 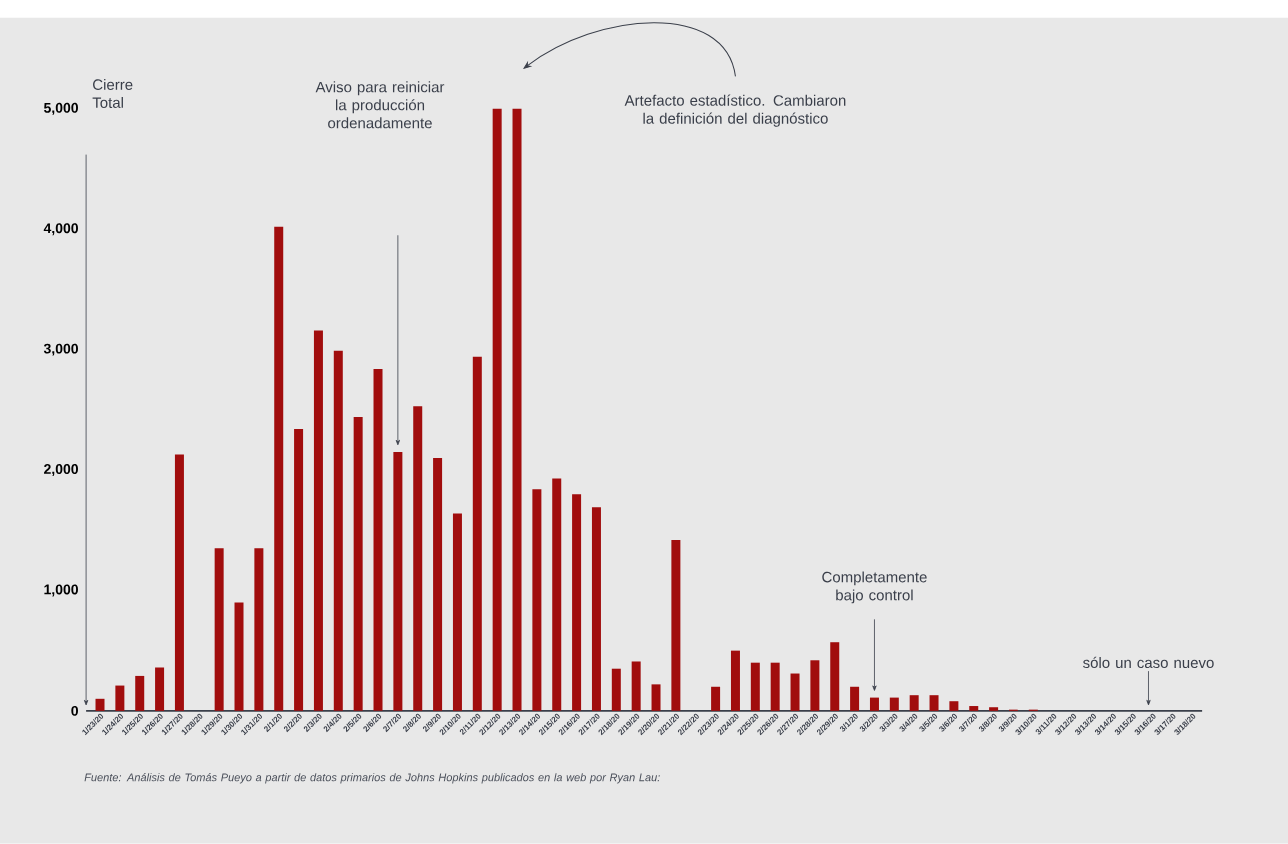 What do you see at coordinates (74, 710) in the screenshot?
I see `y-tick-label: 0` at bounding box center [74, 710].